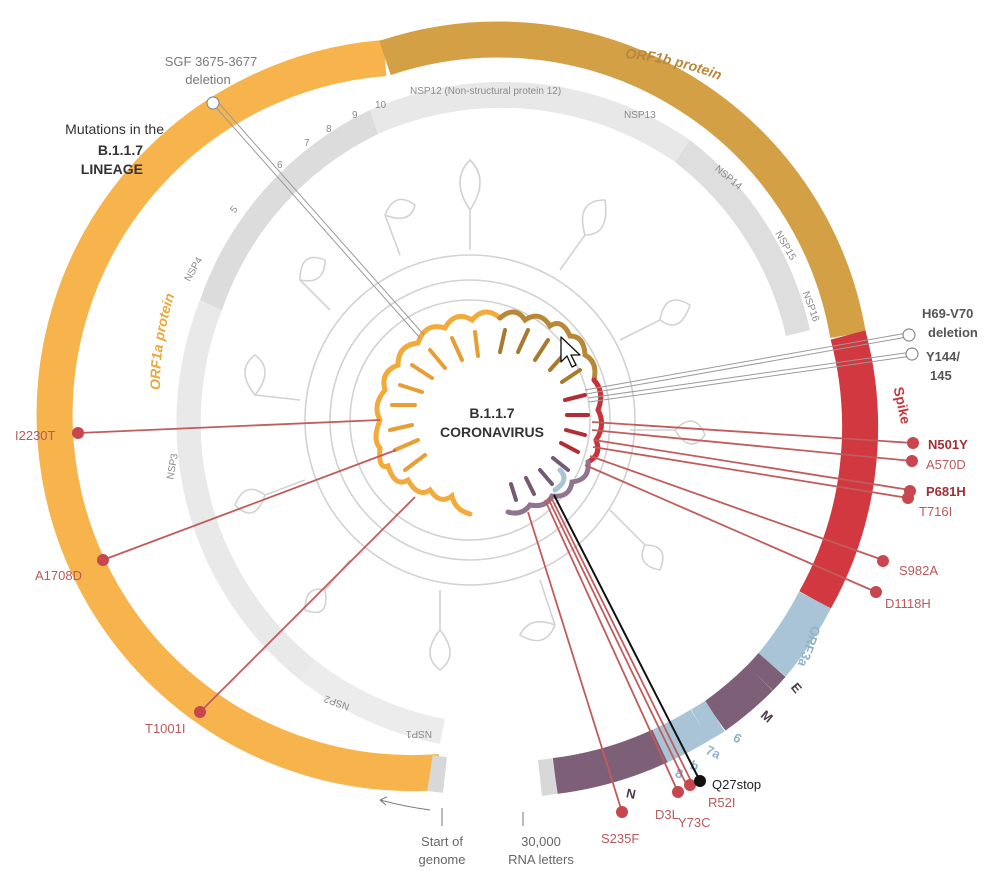  What do you see at coordinates (690, 785) in the screenshot?
I see `y73c-marker` at bounding box center [690, 785].